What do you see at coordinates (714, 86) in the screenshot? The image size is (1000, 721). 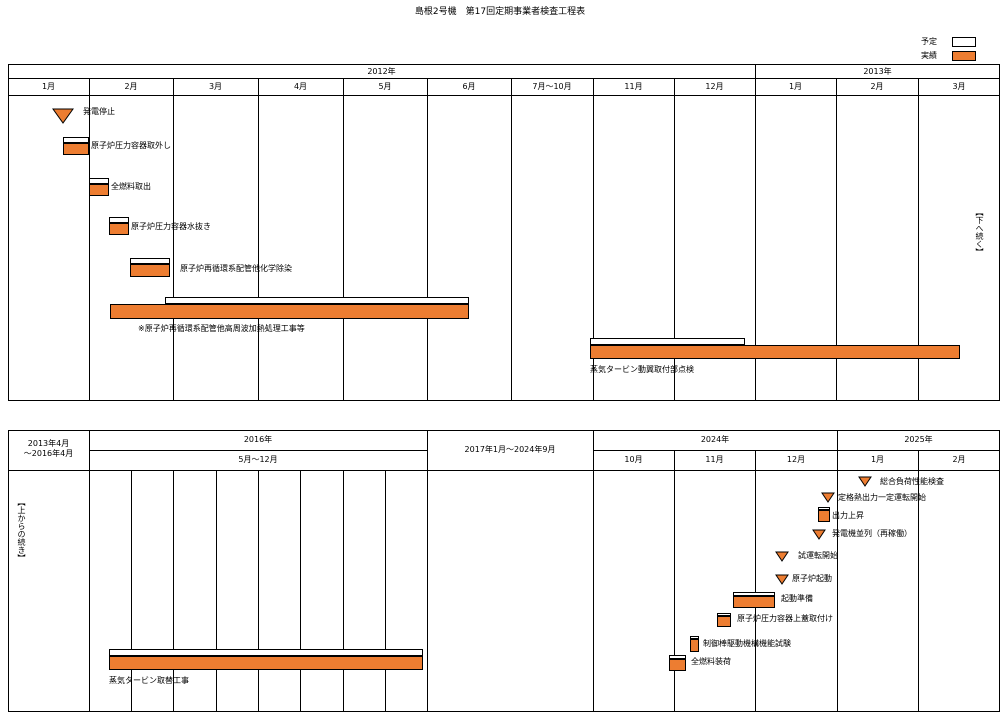 I see `top-month-dec: 12月` at bounding box center [714, 86].